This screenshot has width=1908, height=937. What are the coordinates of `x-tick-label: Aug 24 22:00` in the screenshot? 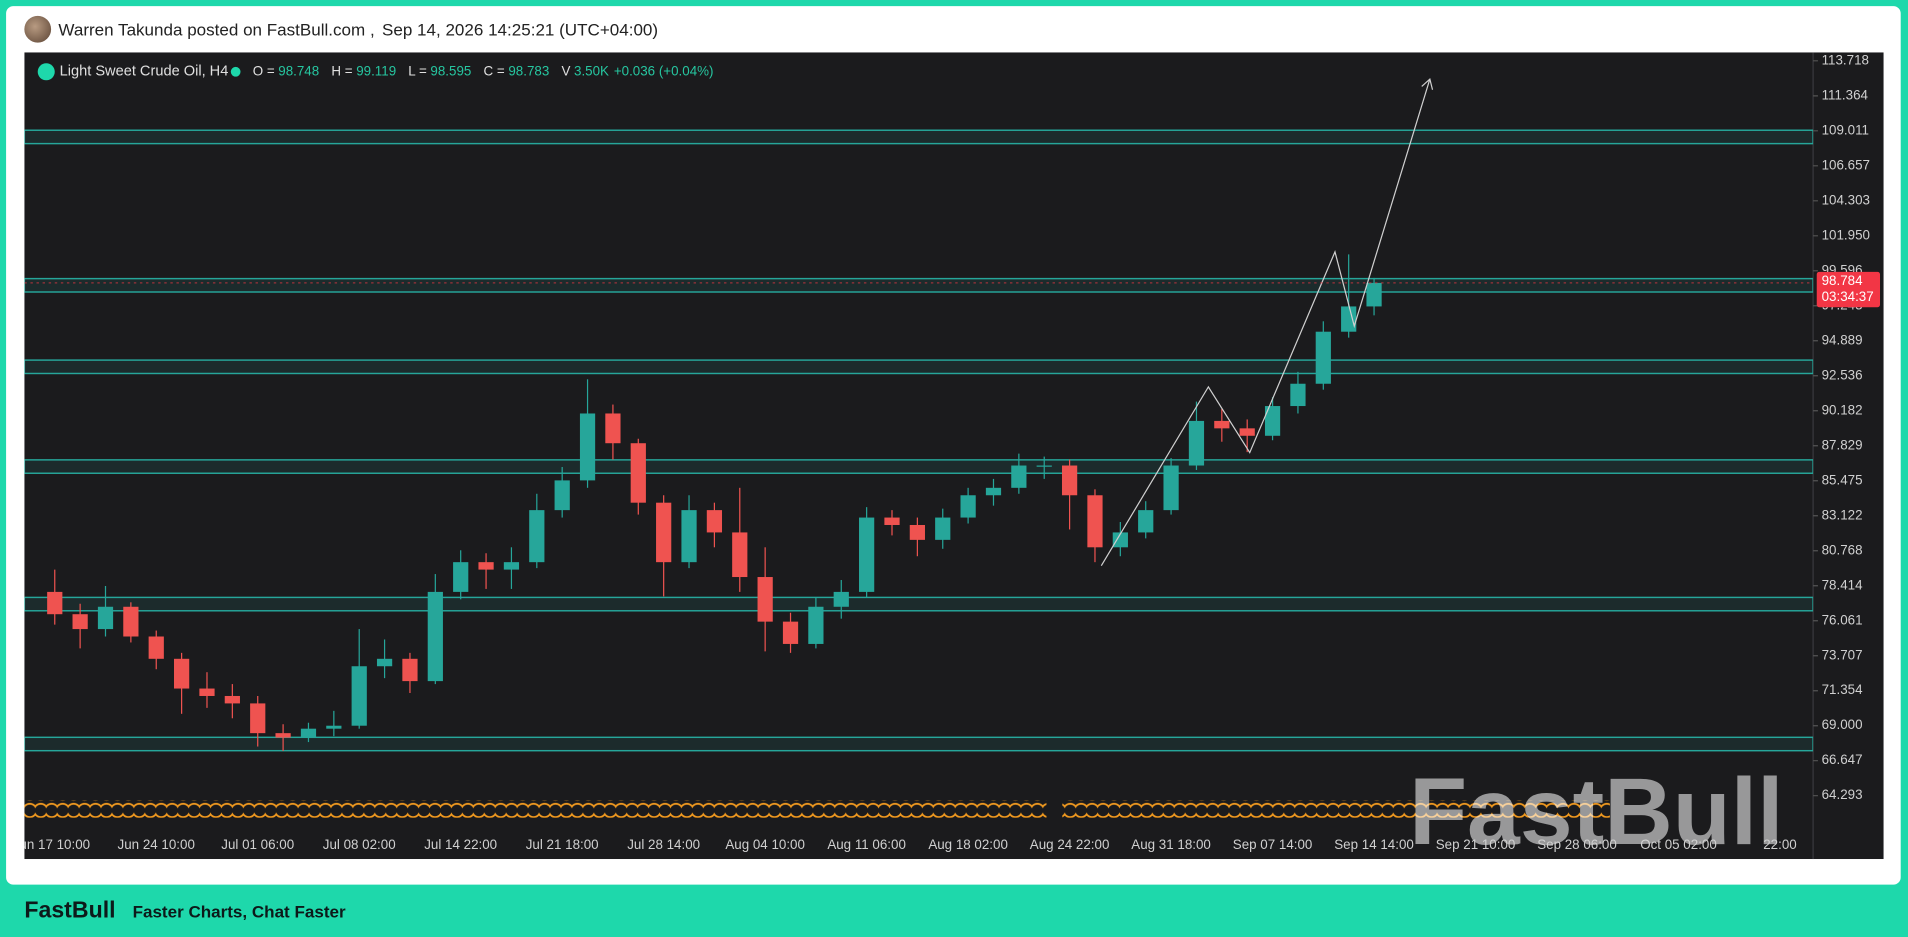 It's located at (1070, 844).